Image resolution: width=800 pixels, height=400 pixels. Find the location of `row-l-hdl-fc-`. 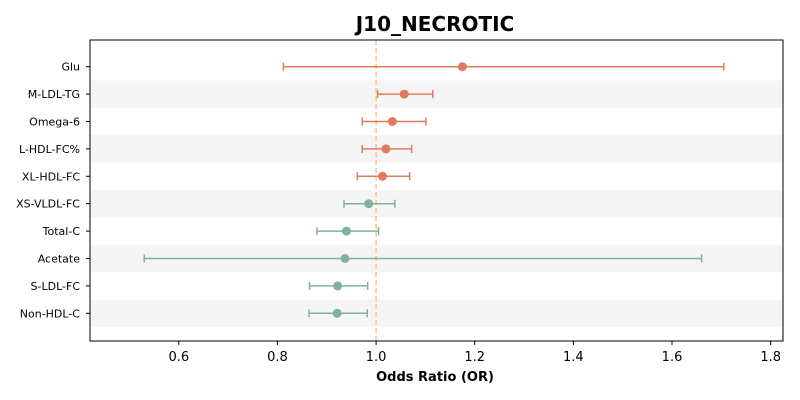

row-l-hdl-fc- is located at coordinates (387, 149).